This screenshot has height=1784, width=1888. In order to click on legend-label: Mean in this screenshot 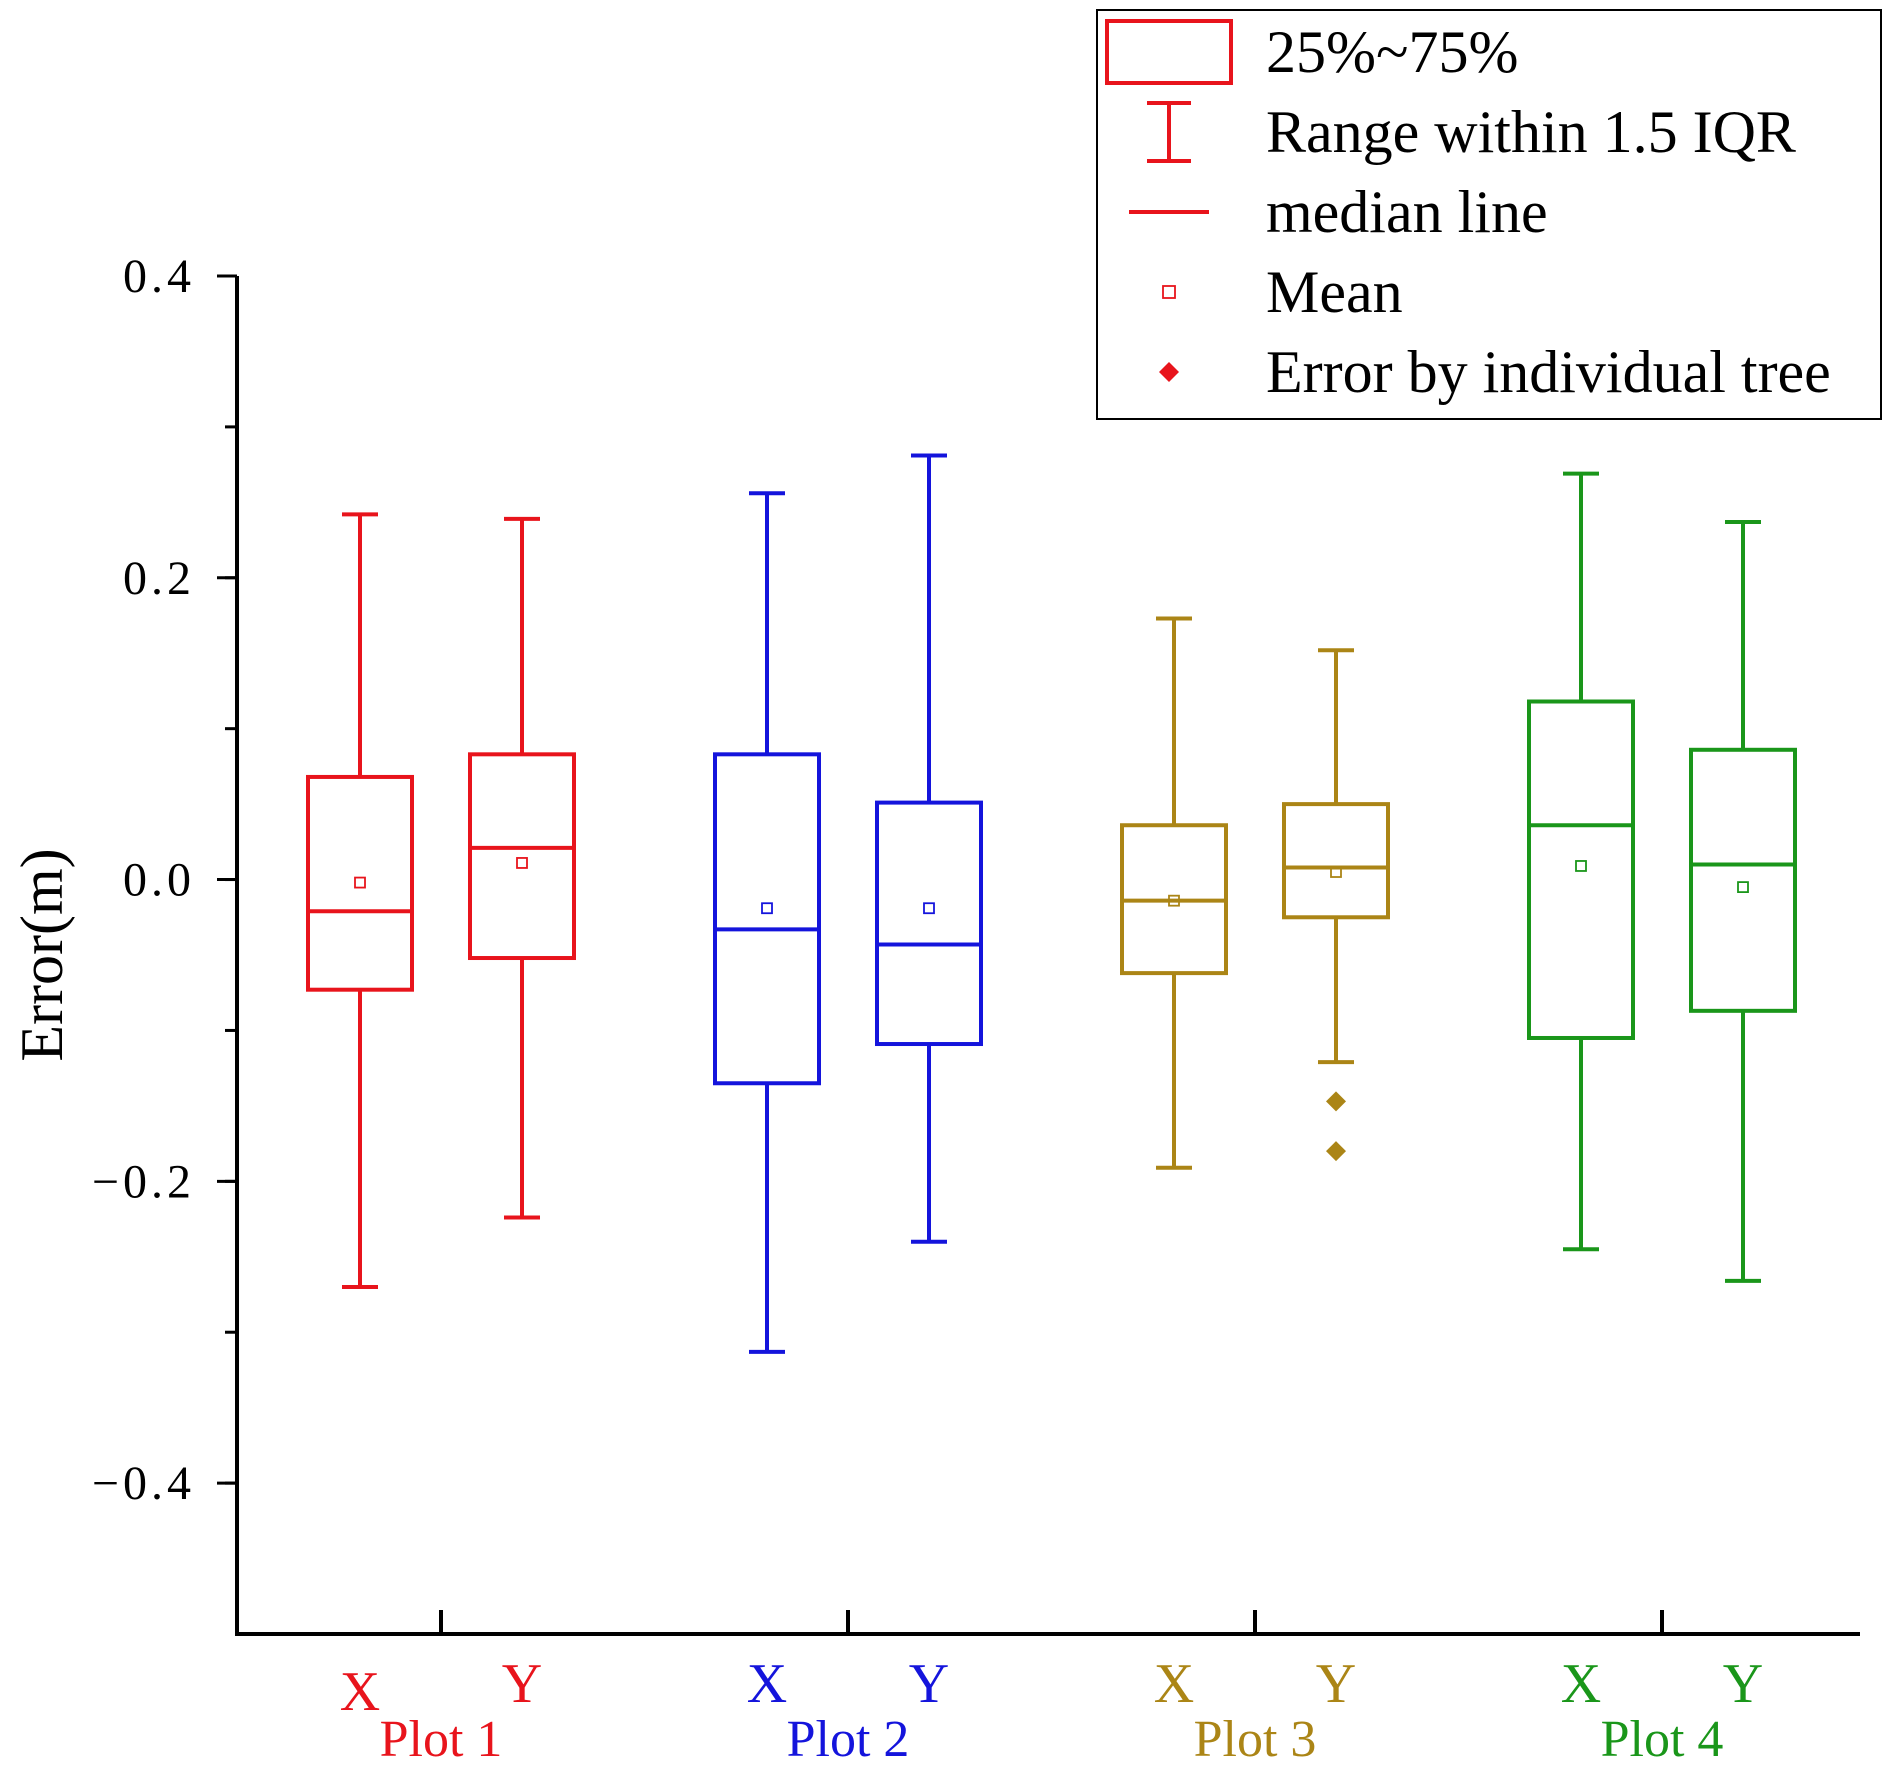, I will do `click(1334, 292)`.